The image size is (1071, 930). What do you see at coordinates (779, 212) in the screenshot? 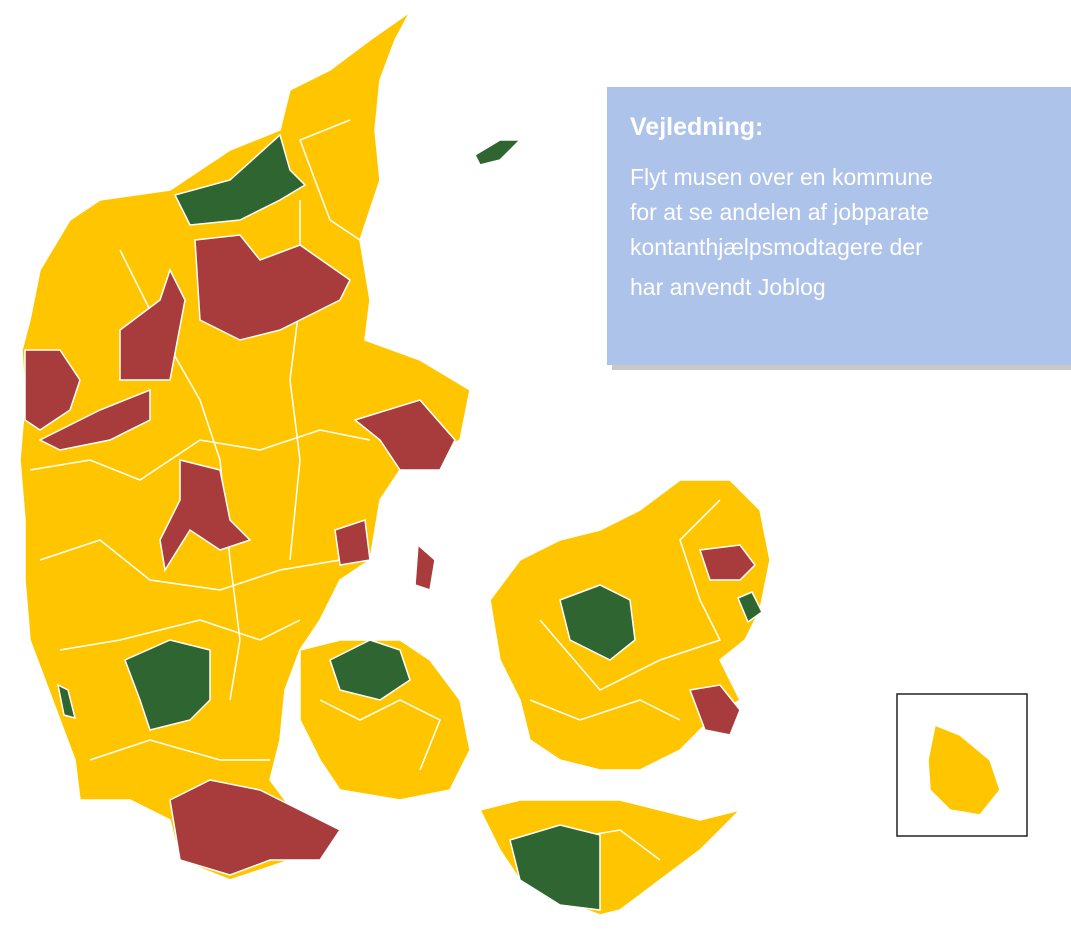
I see `info-line: for at se andelen af jobparate` at bounding box center [779, 212].